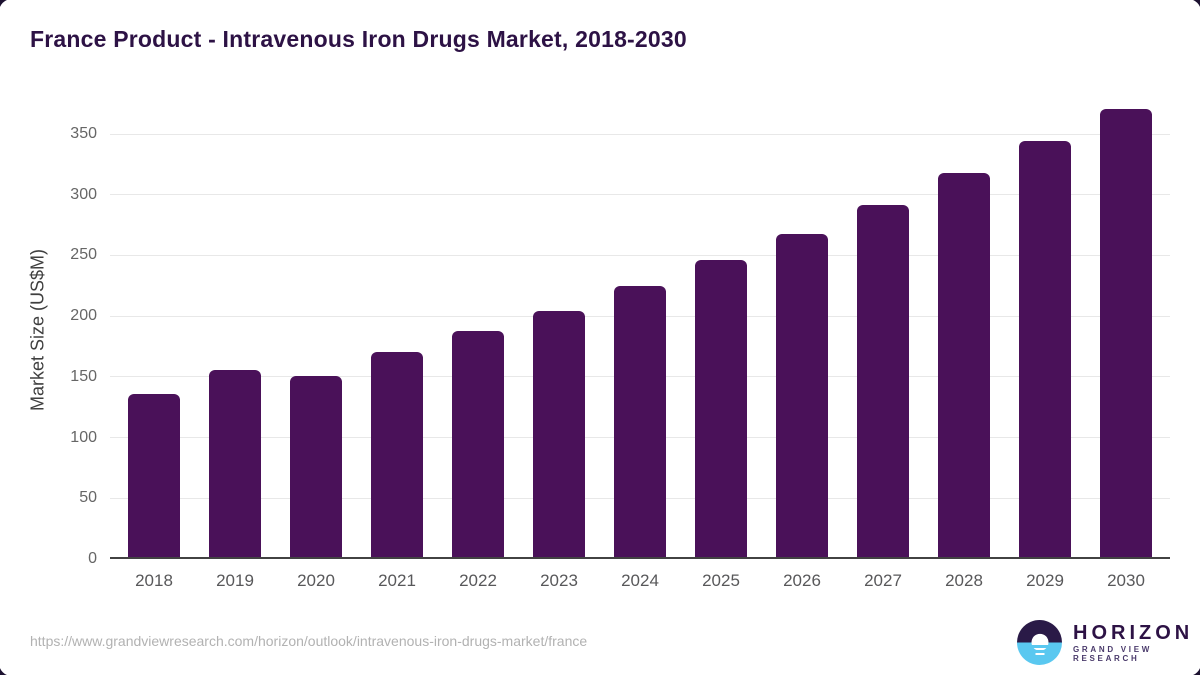 The width and height of the screenshot is (1200, 675). What do you see at coordinates (83, 255) in the screenshot?
I see `ytick-label-250: 250` at bounding box center [83, 255].